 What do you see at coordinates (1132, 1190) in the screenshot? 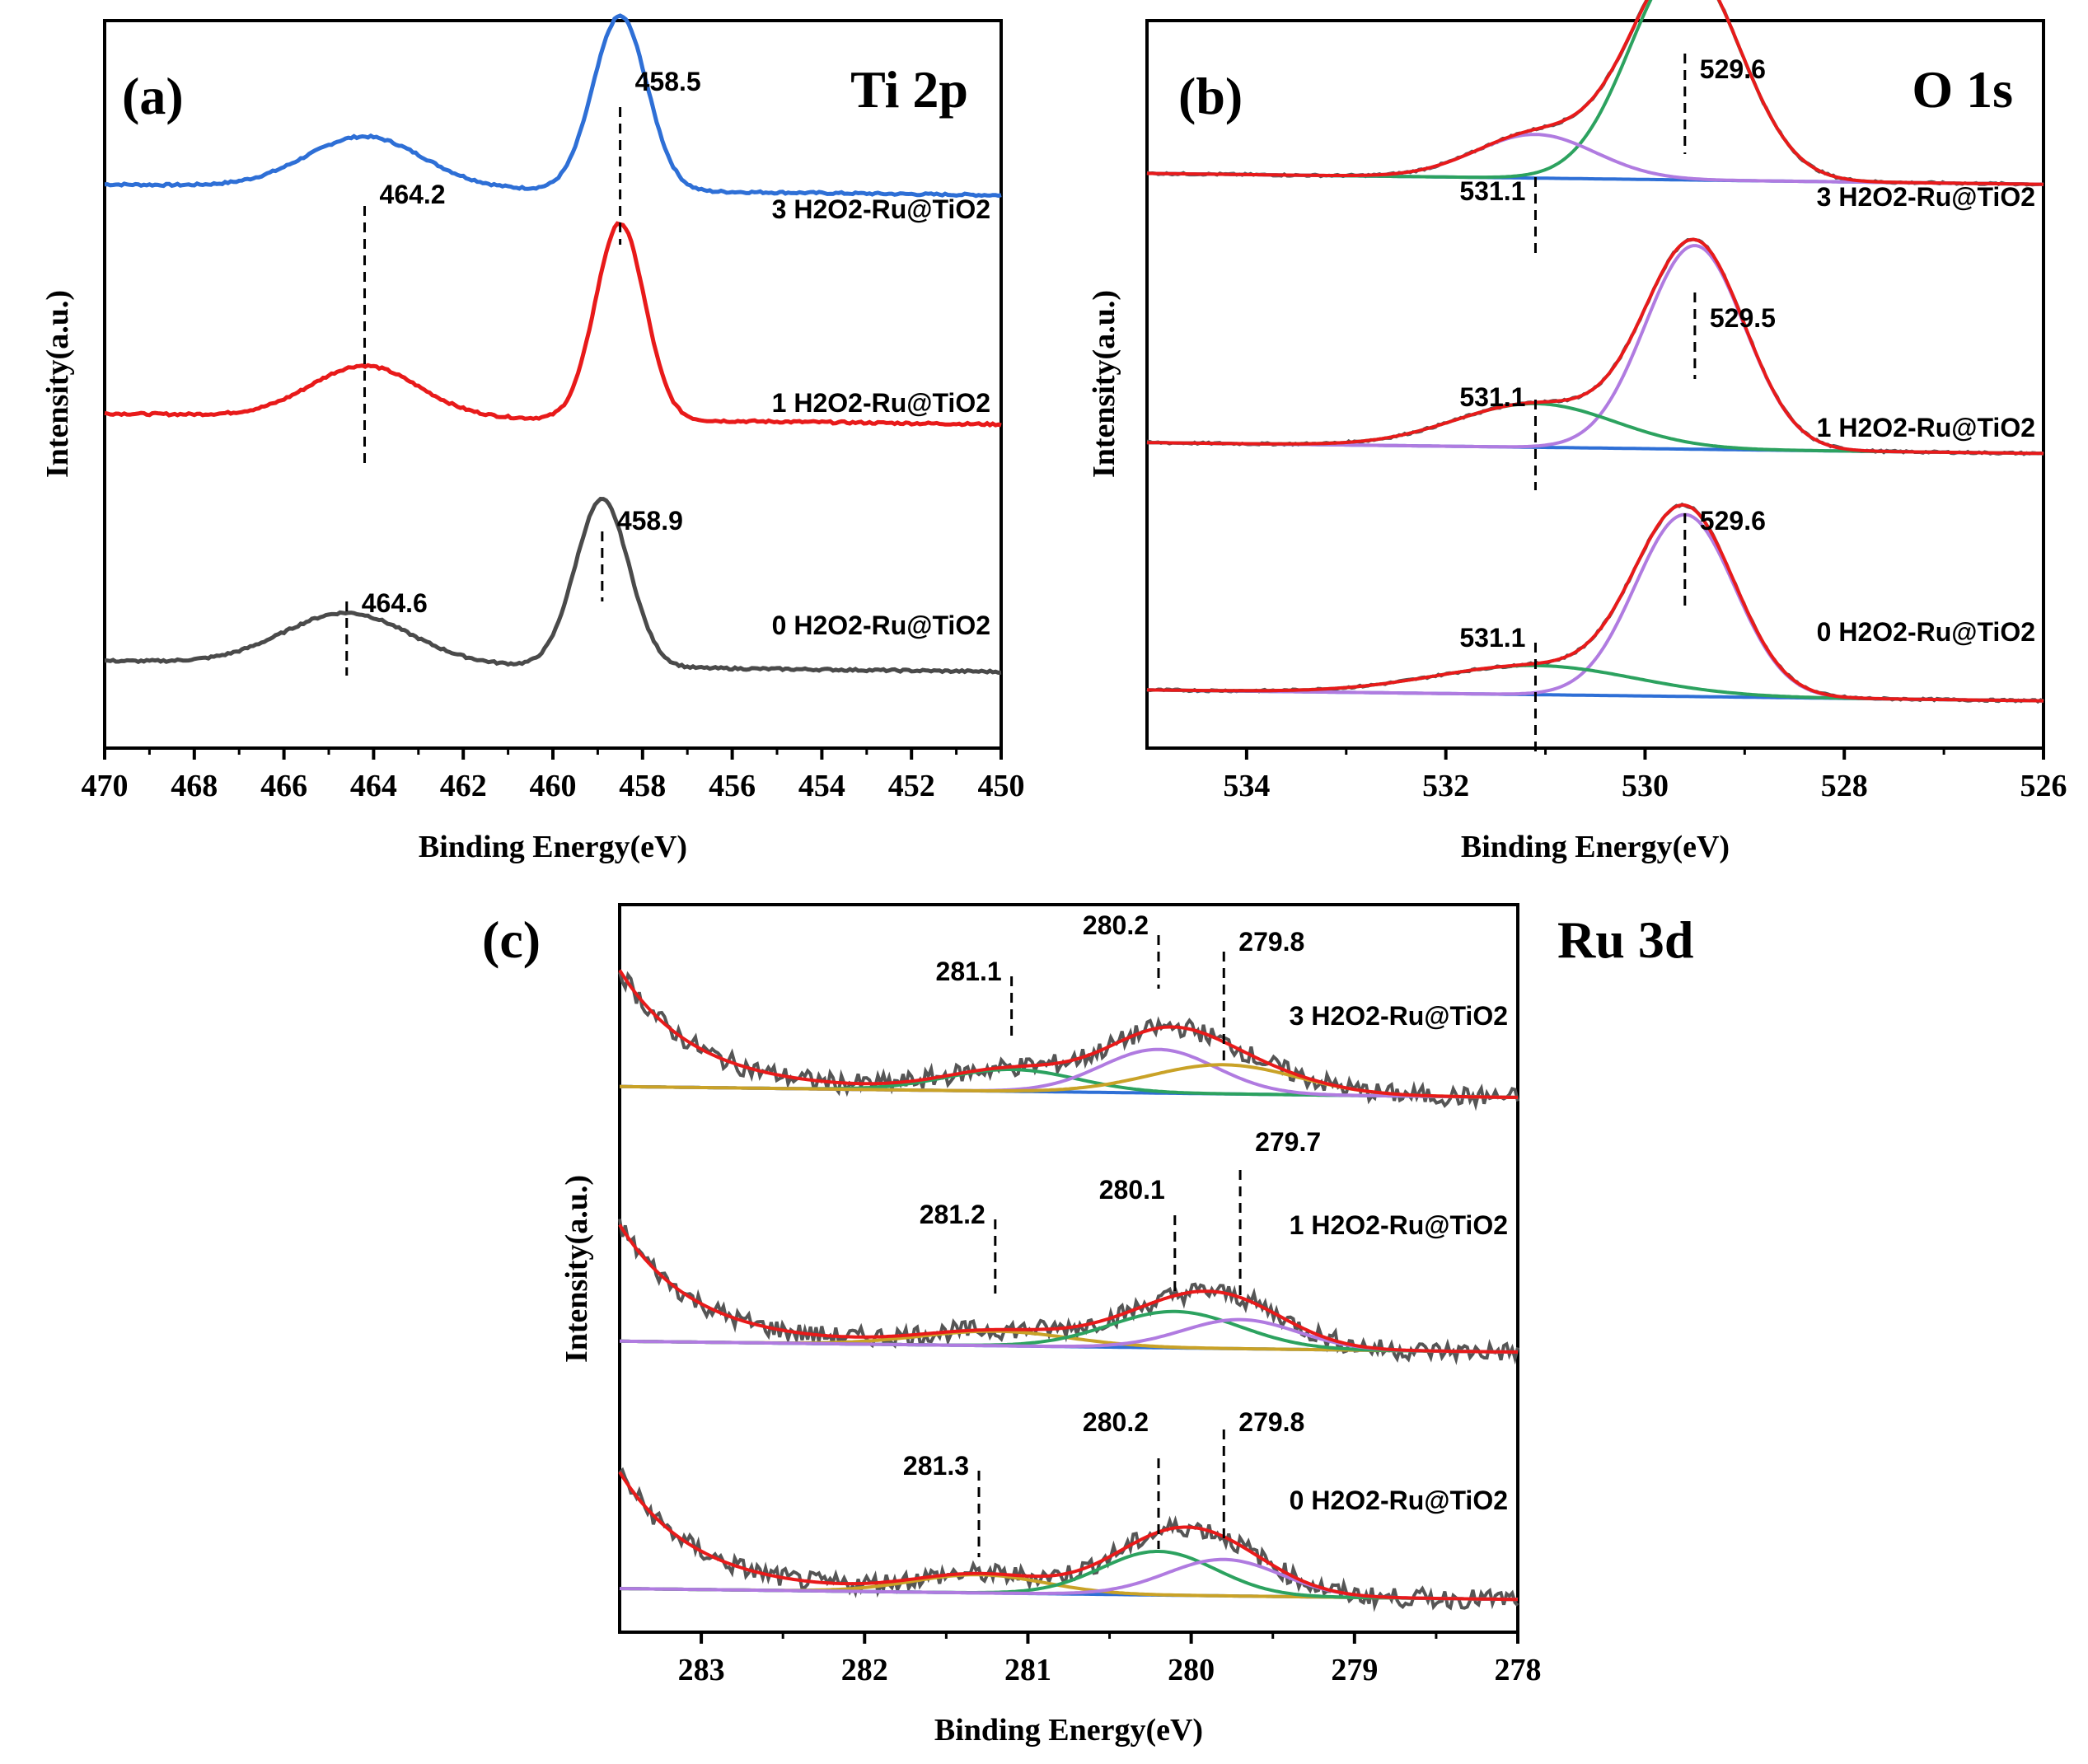
I see `peak-label: 280.1` at bounding box center [1132, 1190].